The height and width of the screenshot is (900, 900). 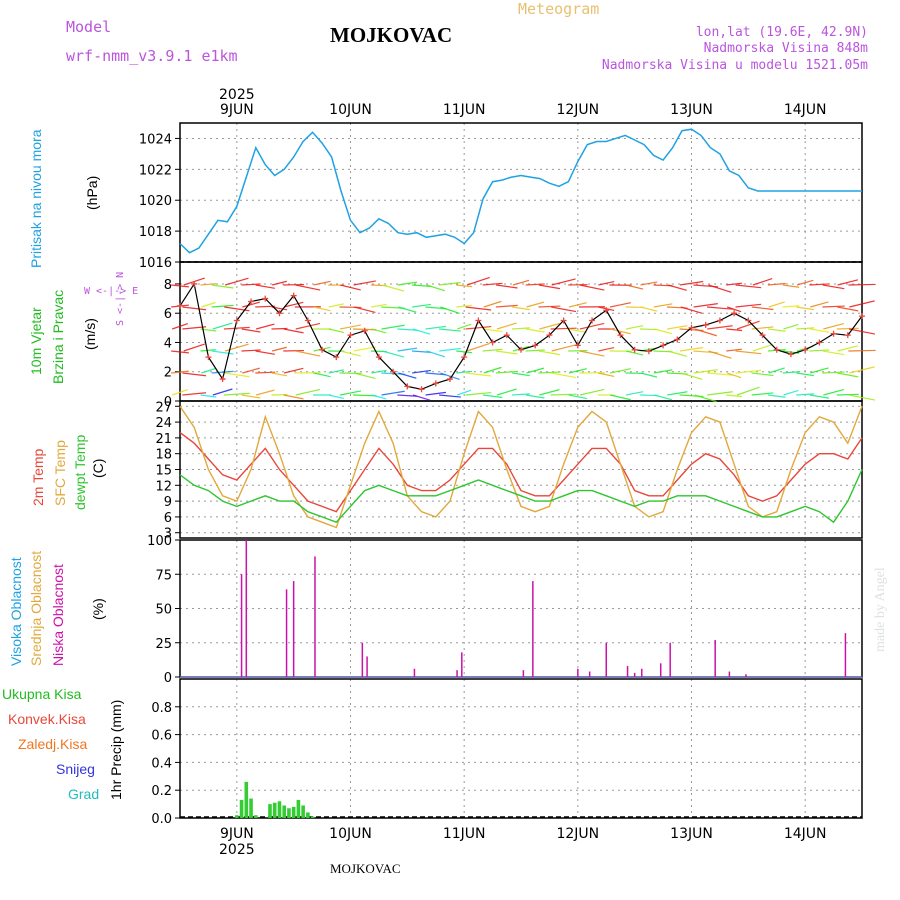 What do you see at coordinates (163, 455) in the screenshot?
I see `y-tick-label: 18` at bounding box center [163, 455].